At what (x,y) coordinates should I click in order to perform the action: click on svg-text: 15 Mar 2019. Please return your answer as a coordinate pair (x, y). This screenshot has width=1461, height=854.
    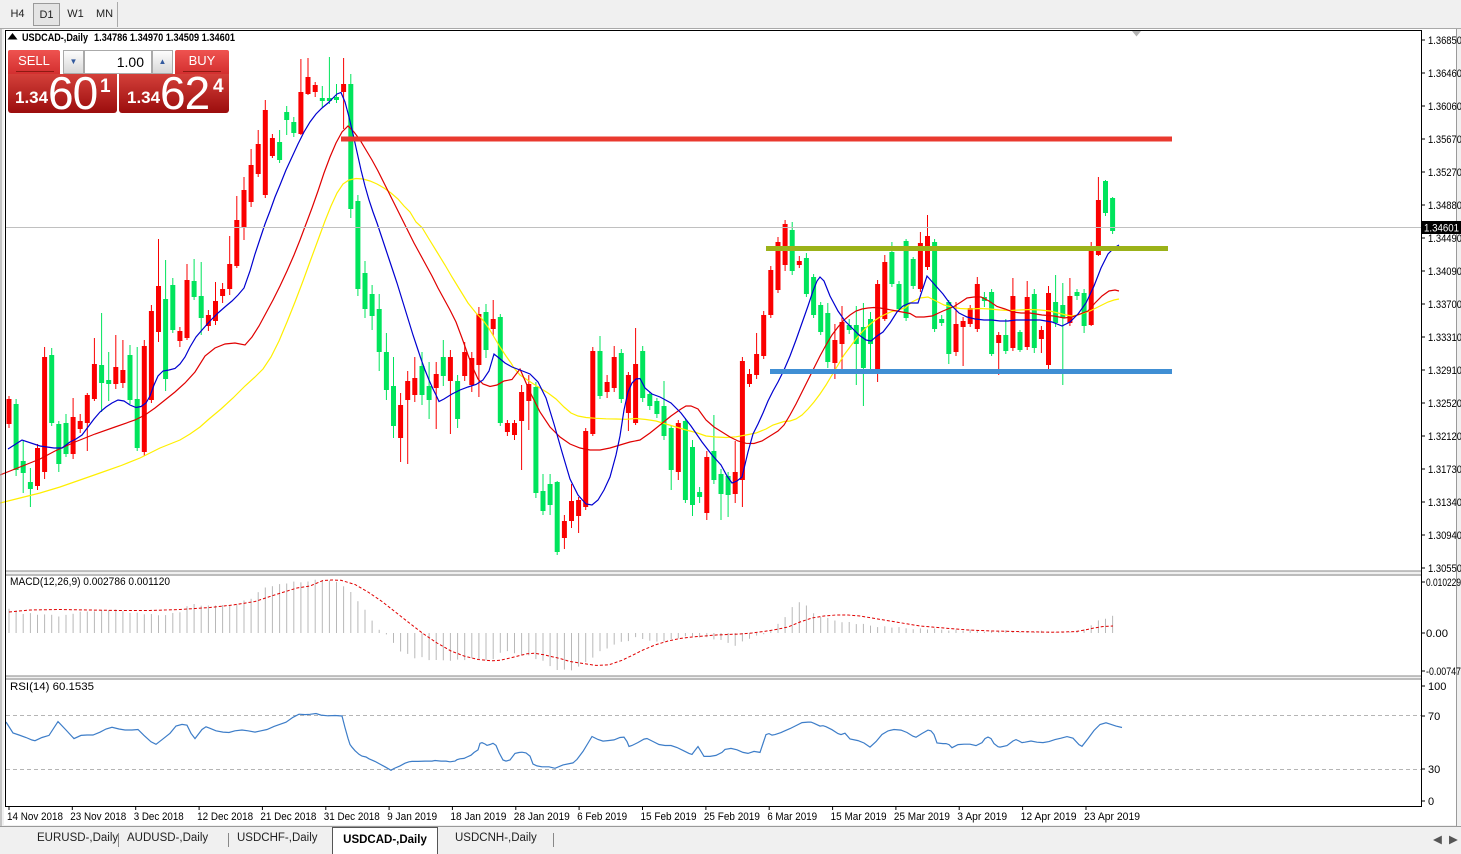
    Looking at the image, I should click on (859, 817).